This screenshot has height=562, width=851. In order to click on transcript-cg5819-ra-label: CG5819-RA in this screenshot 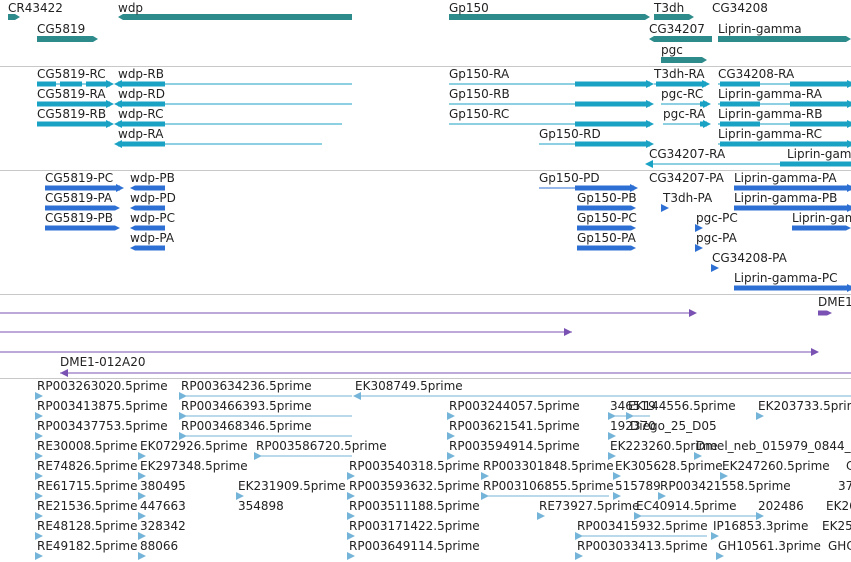, I will do `click(71, 94)`.